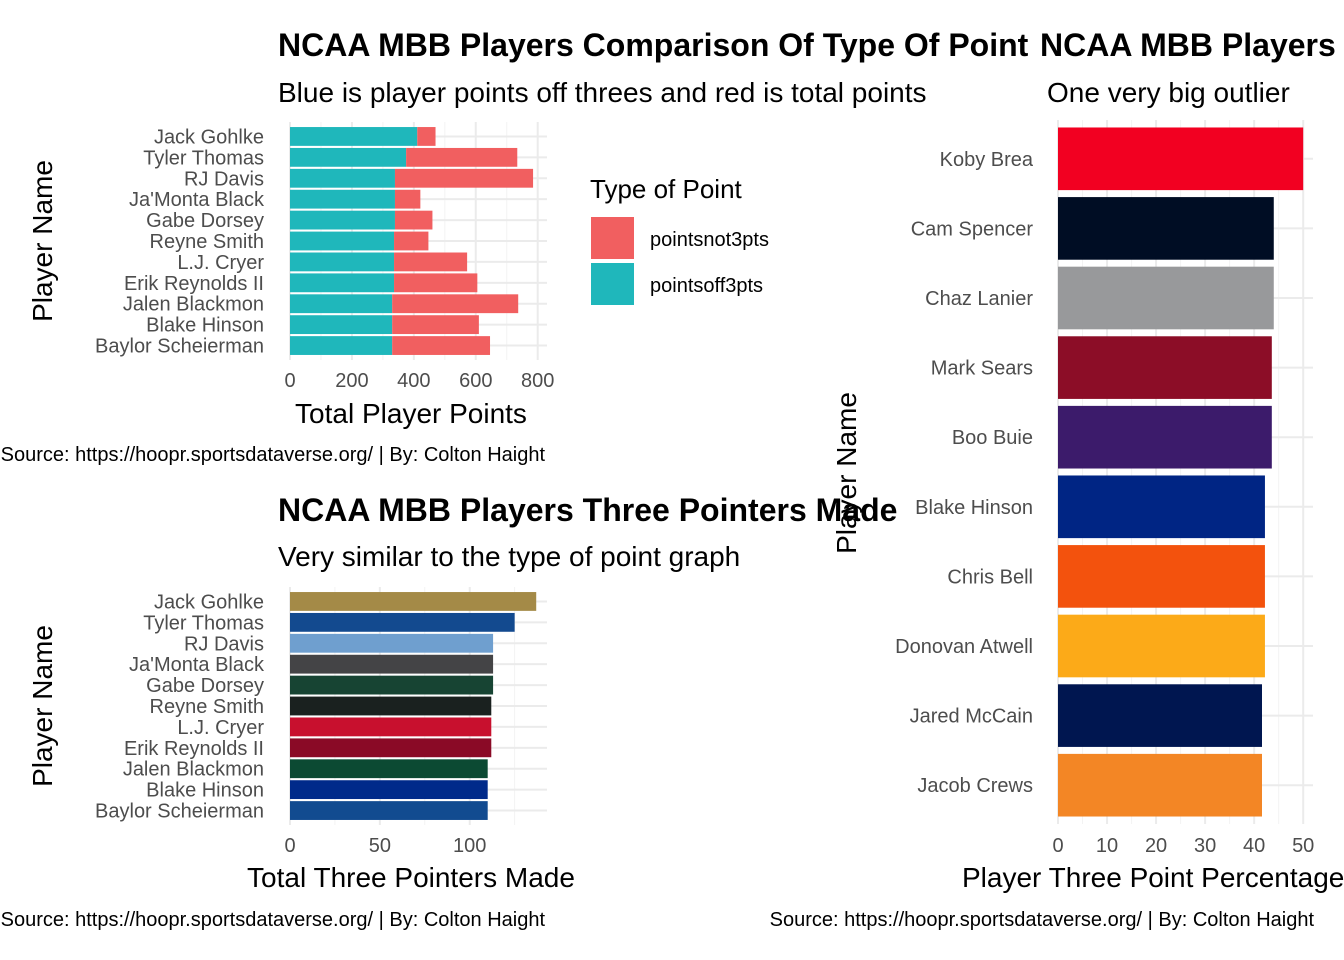 This screenshot has width=1344, height=960. What do you see at coordinates (475, 381) in the screenshot?
I see `x-tick-label-600: 600` at bounding box center [475, 381].